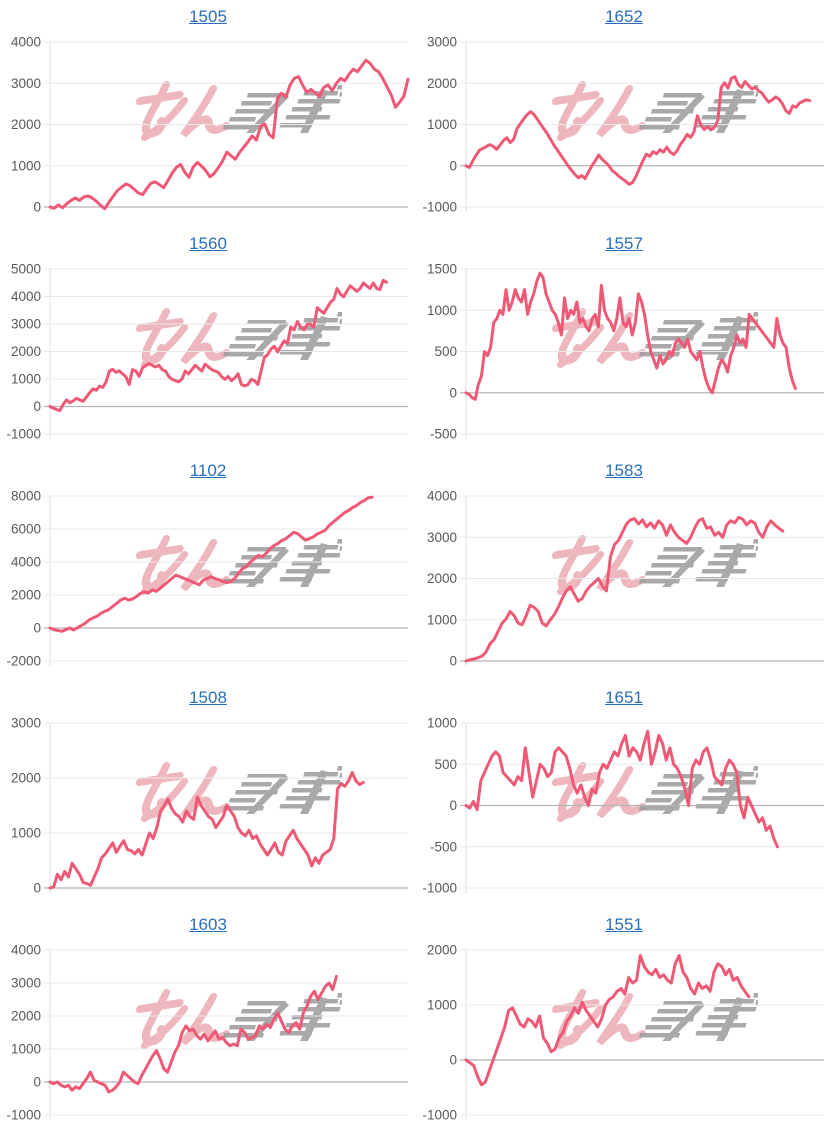 This screenshot has width=832, height=1135. Describe the element at coordinates (625, 579) in the screenshot. I see `line-chart-svg: 0 1000 2000 3000 4000` at that location.